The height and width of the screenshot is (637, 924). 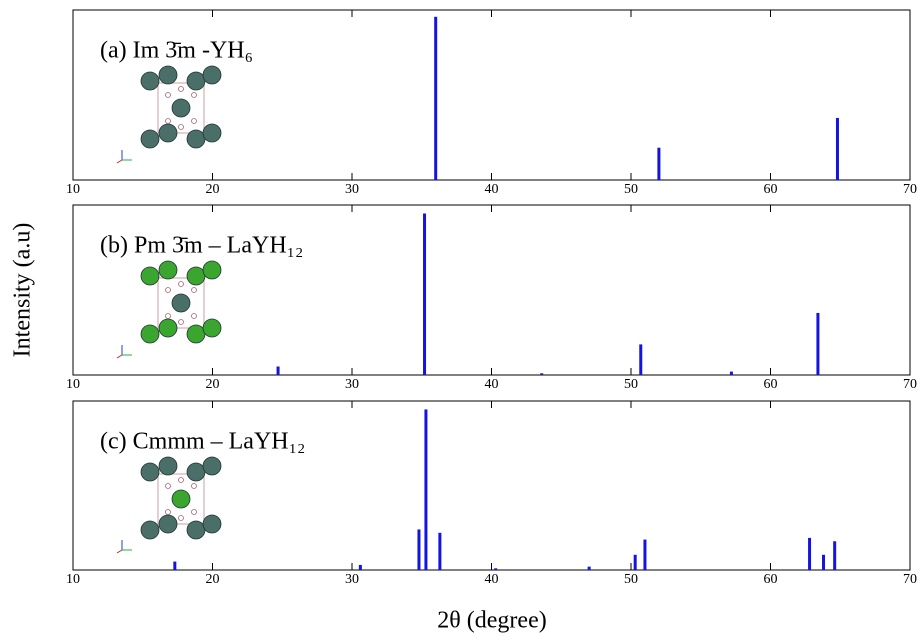 What do you see at coordinates (202, 442) in the screenshot?
I see `panel-annotation: (c) Cmmm – LaYH₁₂` at bounding box center [202, 442].